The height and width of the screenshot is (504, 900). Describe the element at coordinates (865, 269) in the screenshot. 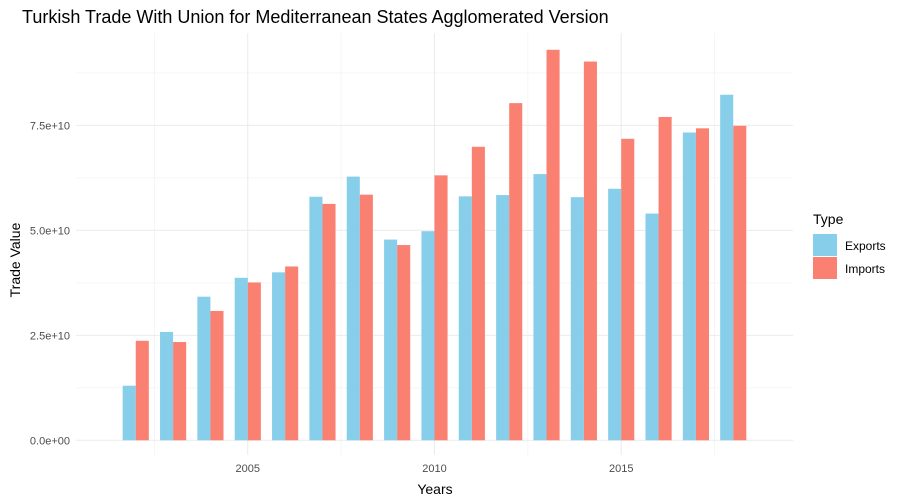

I see `legend-label-imports: Imports` at that location.